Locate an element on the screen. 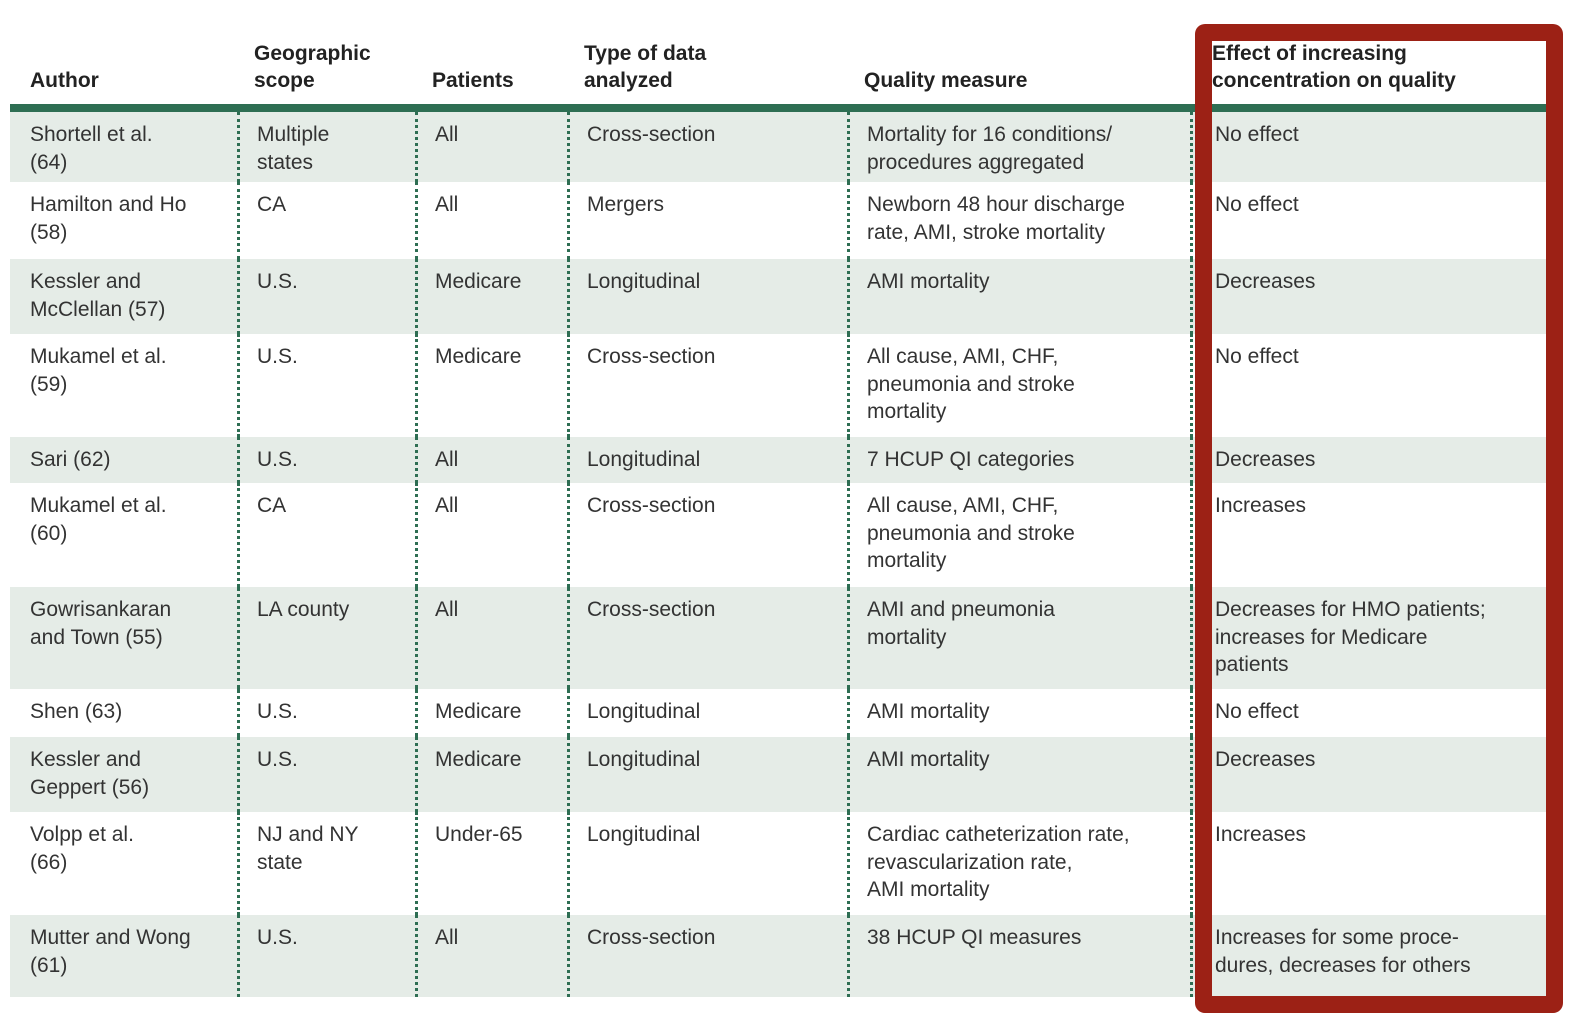 This screenshot has height=1024, width=1572. author-cell: Shortell et al. (64) is located at coordinates (91, 148).